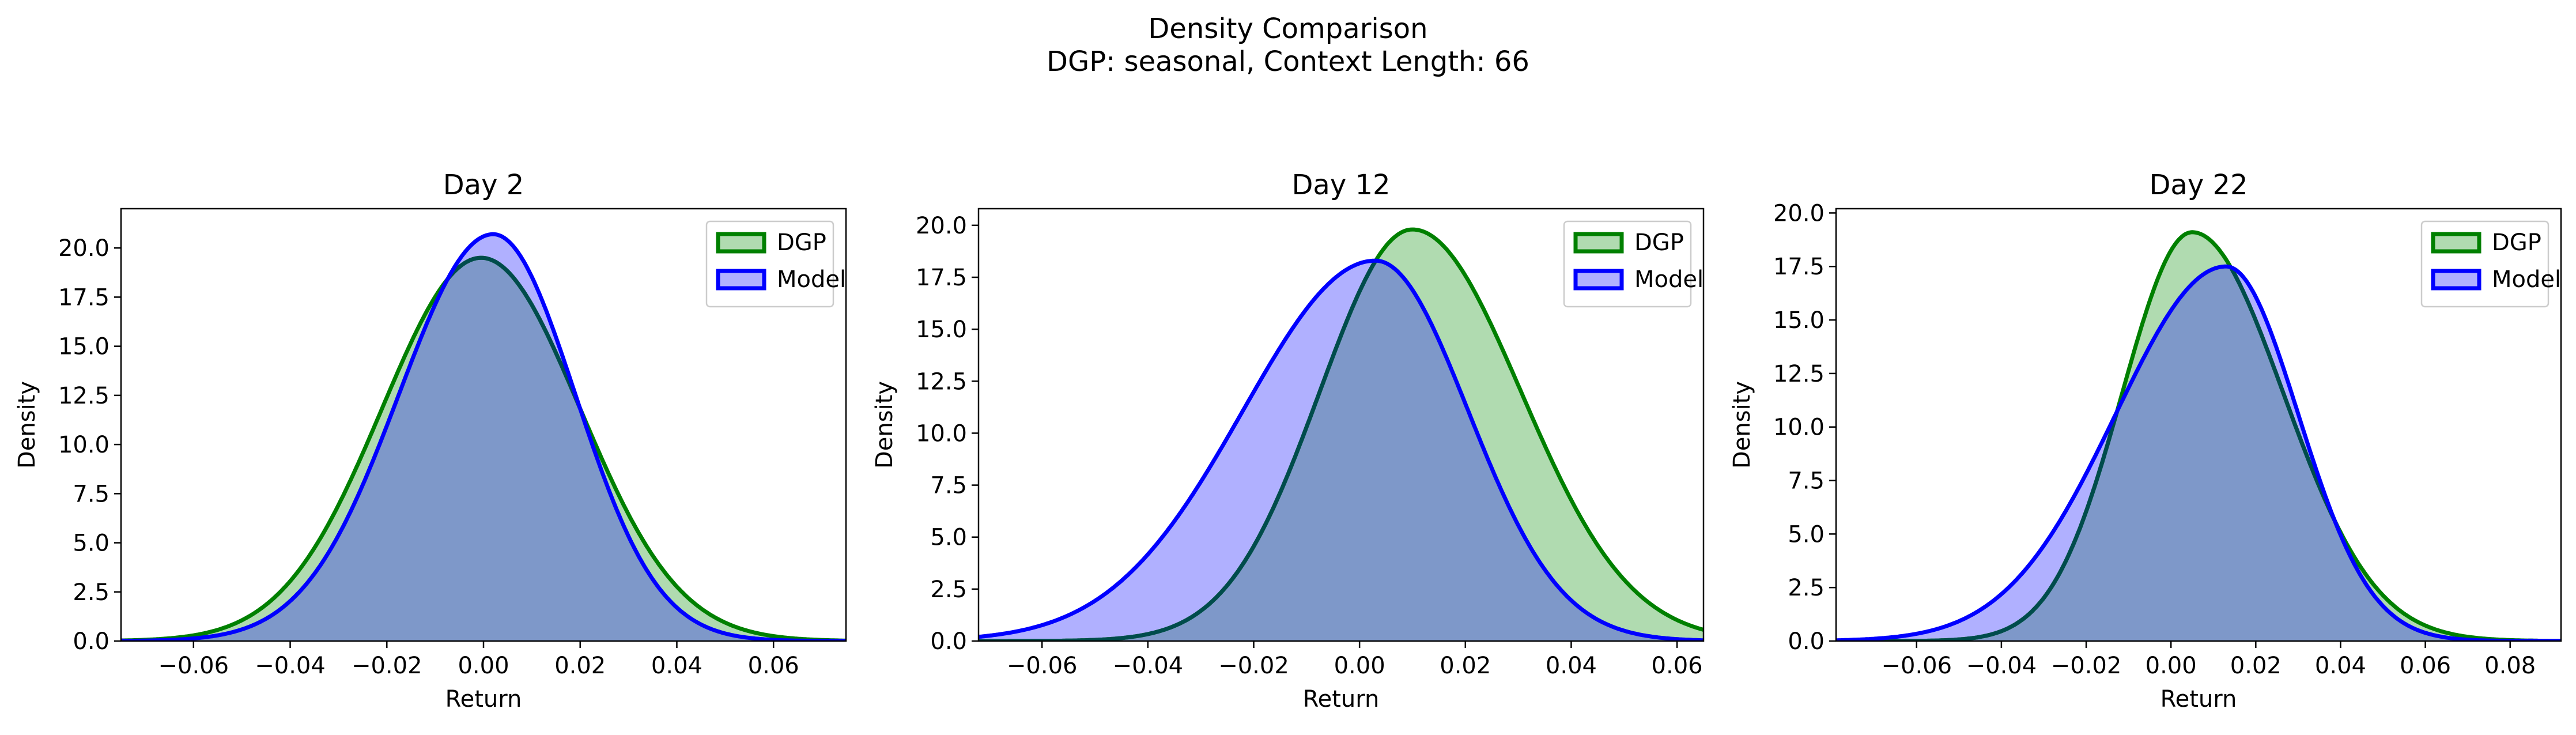 The height and width of the screenshot is (735, 2576). What do you see at coordinates (484, 185) in the screenshot?
I see `panel-title: Day 2` at bounding box center [484, 185].